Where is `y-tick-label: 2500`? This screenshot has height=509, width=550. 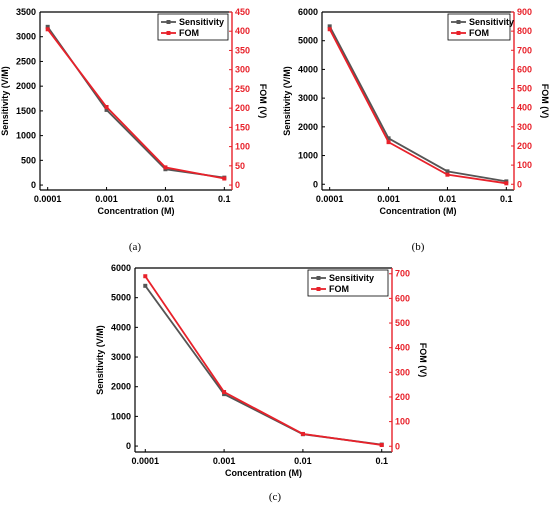 y-tick-label: 2500 is located at coordinates (26, 61).